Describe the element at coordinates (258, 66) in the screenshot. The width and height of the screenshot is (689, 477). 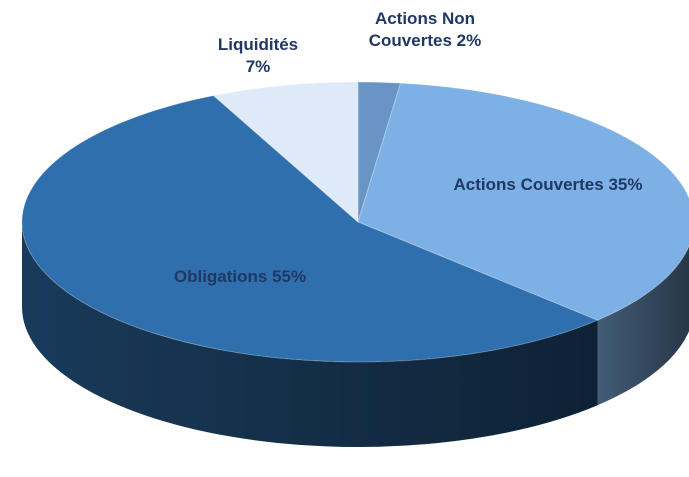
I see `value-label: 7%` at that location.